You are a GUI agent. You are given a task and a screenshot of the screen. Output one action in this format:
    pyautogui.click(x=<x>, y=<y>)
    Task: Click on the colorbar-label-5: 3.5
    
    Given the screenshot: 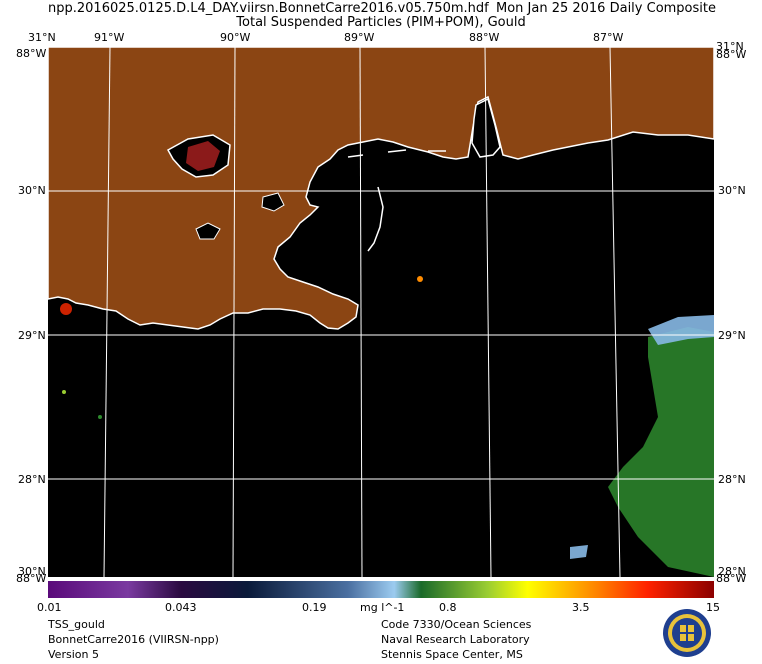 What is the action you would take?
    pyautogui.click(x=581, y=607)
    